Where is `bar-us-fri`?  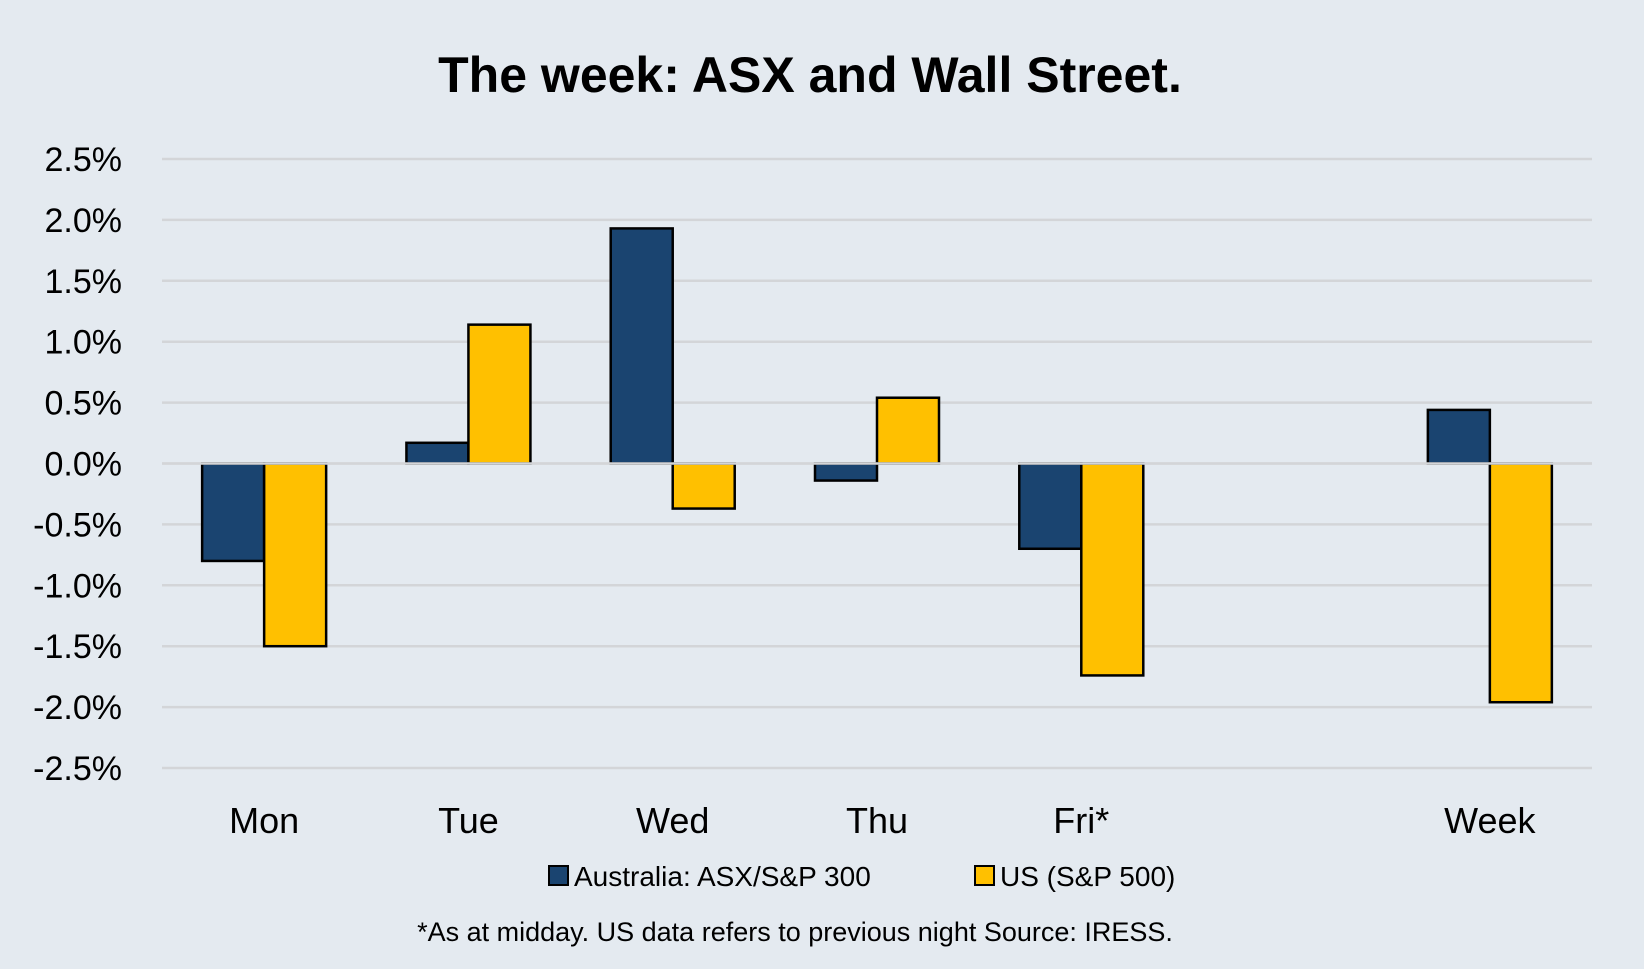
bar-us-fri is located at coordinates (1112, 569).